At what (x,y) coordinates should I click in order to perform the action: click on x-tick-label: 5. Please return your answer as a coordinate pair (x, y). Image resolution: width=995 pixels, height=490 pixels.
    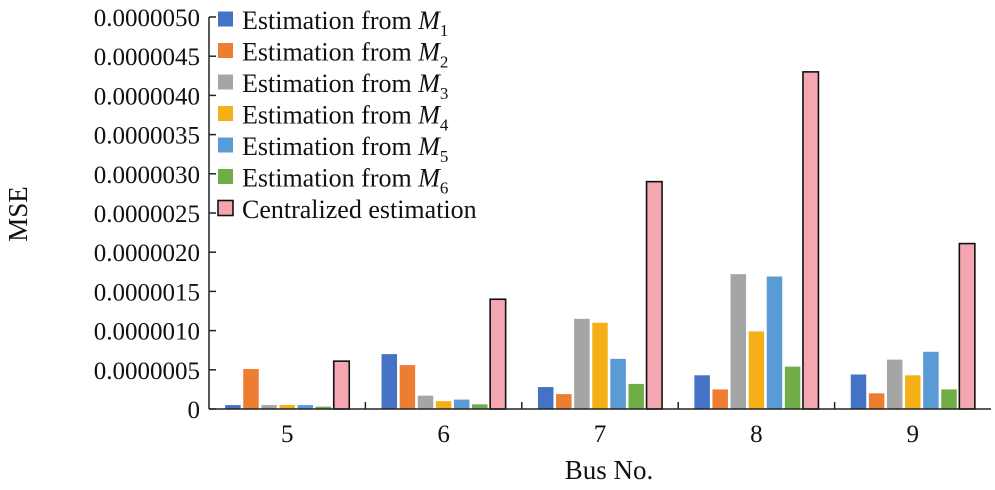
    Looking at the image, I should click on (287, 434).